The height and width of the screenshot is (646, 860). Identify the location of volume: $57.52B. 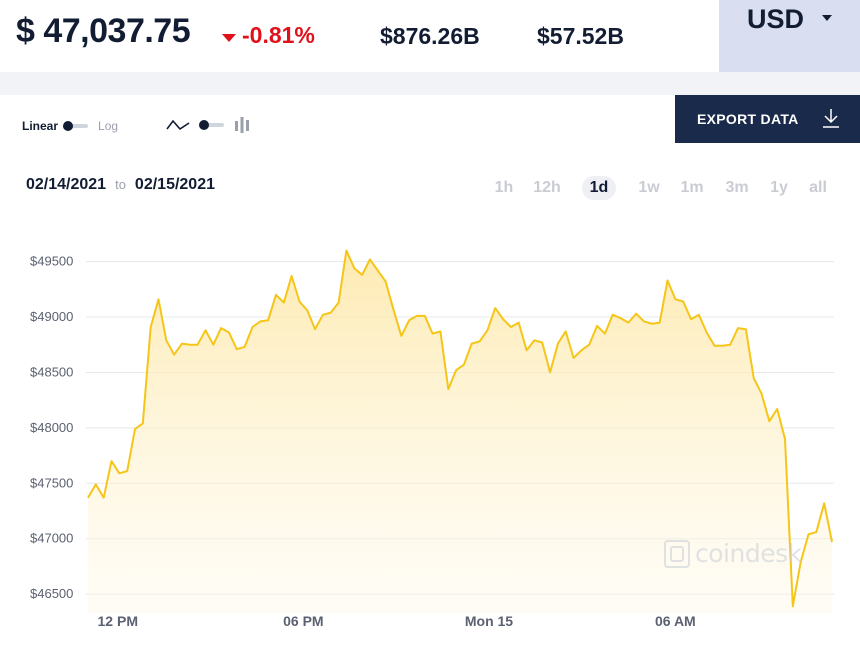
(580, 36).